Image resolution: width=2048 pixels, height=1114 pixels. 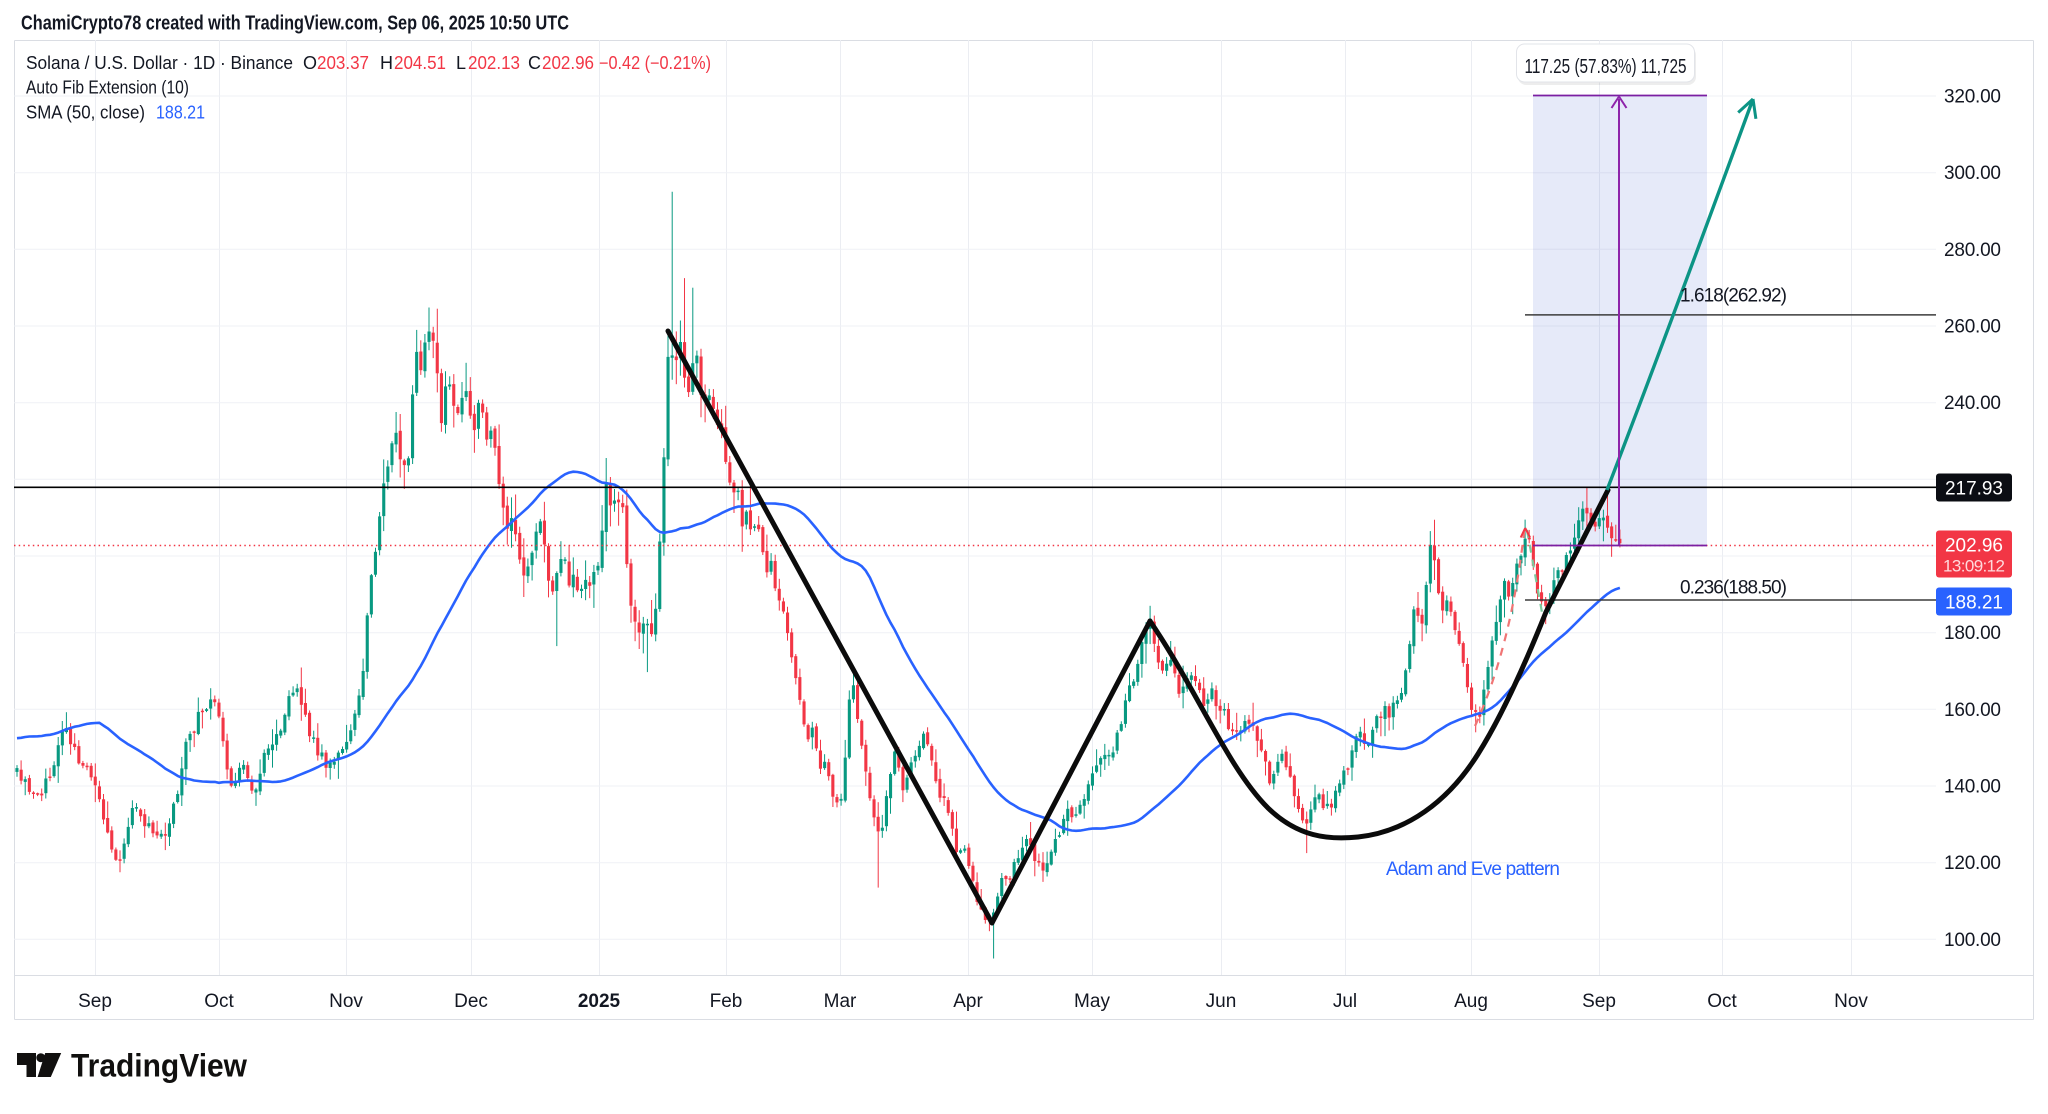 I want to click on svg-text: H, so click(x=386, y=63).